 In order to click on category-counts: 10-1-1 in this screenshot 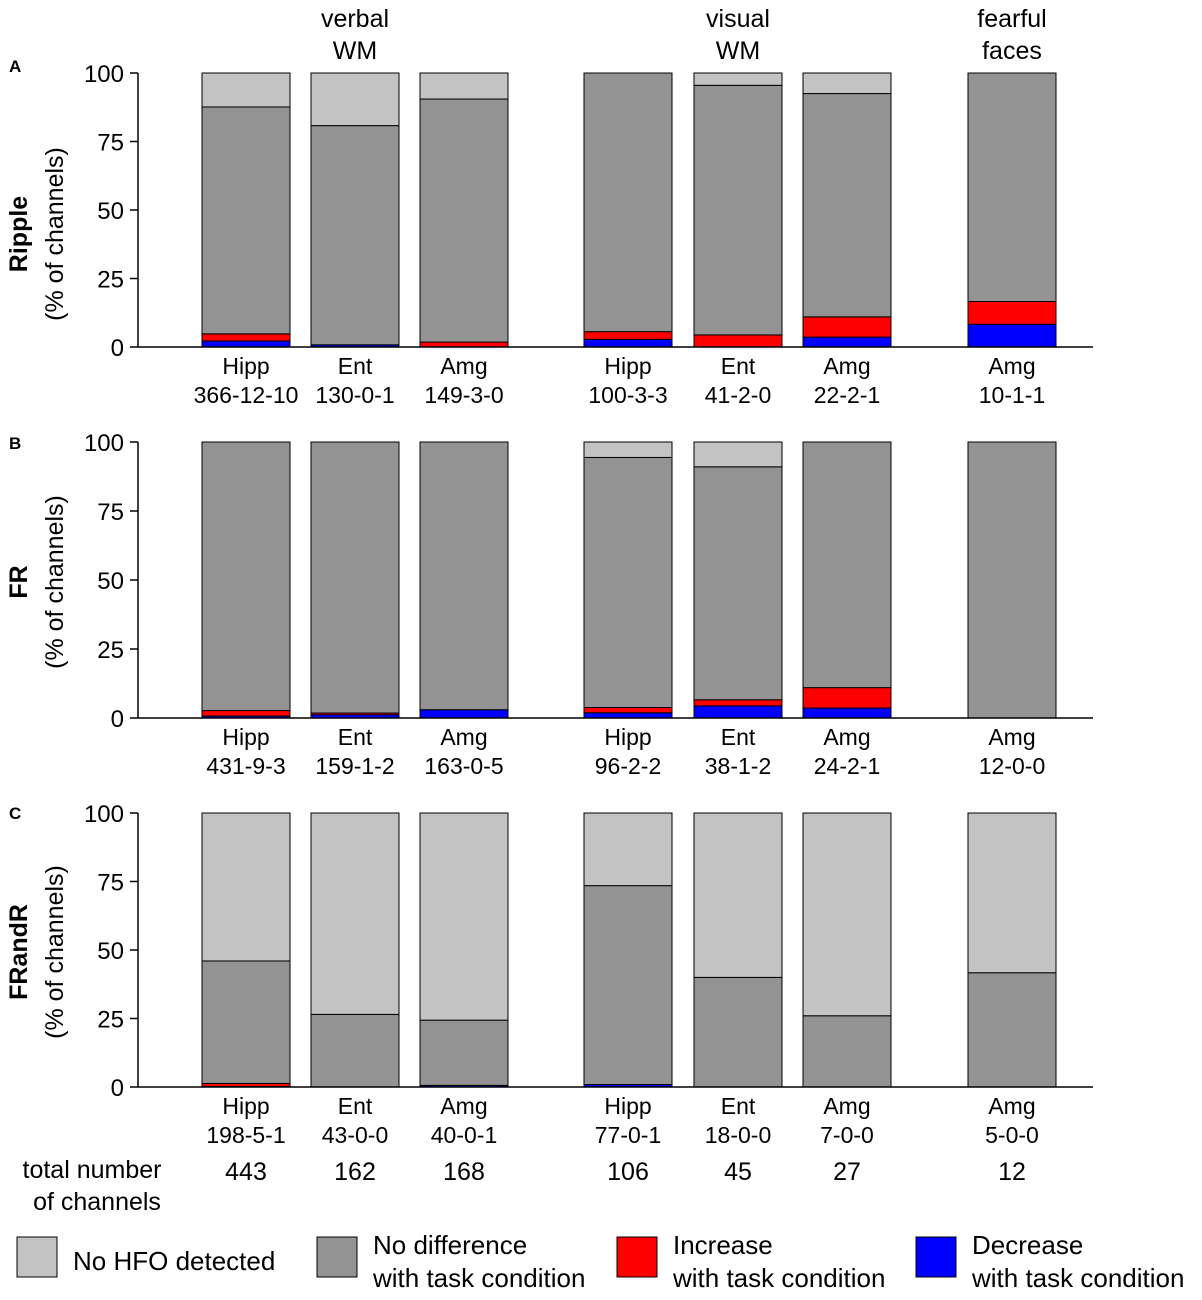, I will do `click(1012, 395)`.